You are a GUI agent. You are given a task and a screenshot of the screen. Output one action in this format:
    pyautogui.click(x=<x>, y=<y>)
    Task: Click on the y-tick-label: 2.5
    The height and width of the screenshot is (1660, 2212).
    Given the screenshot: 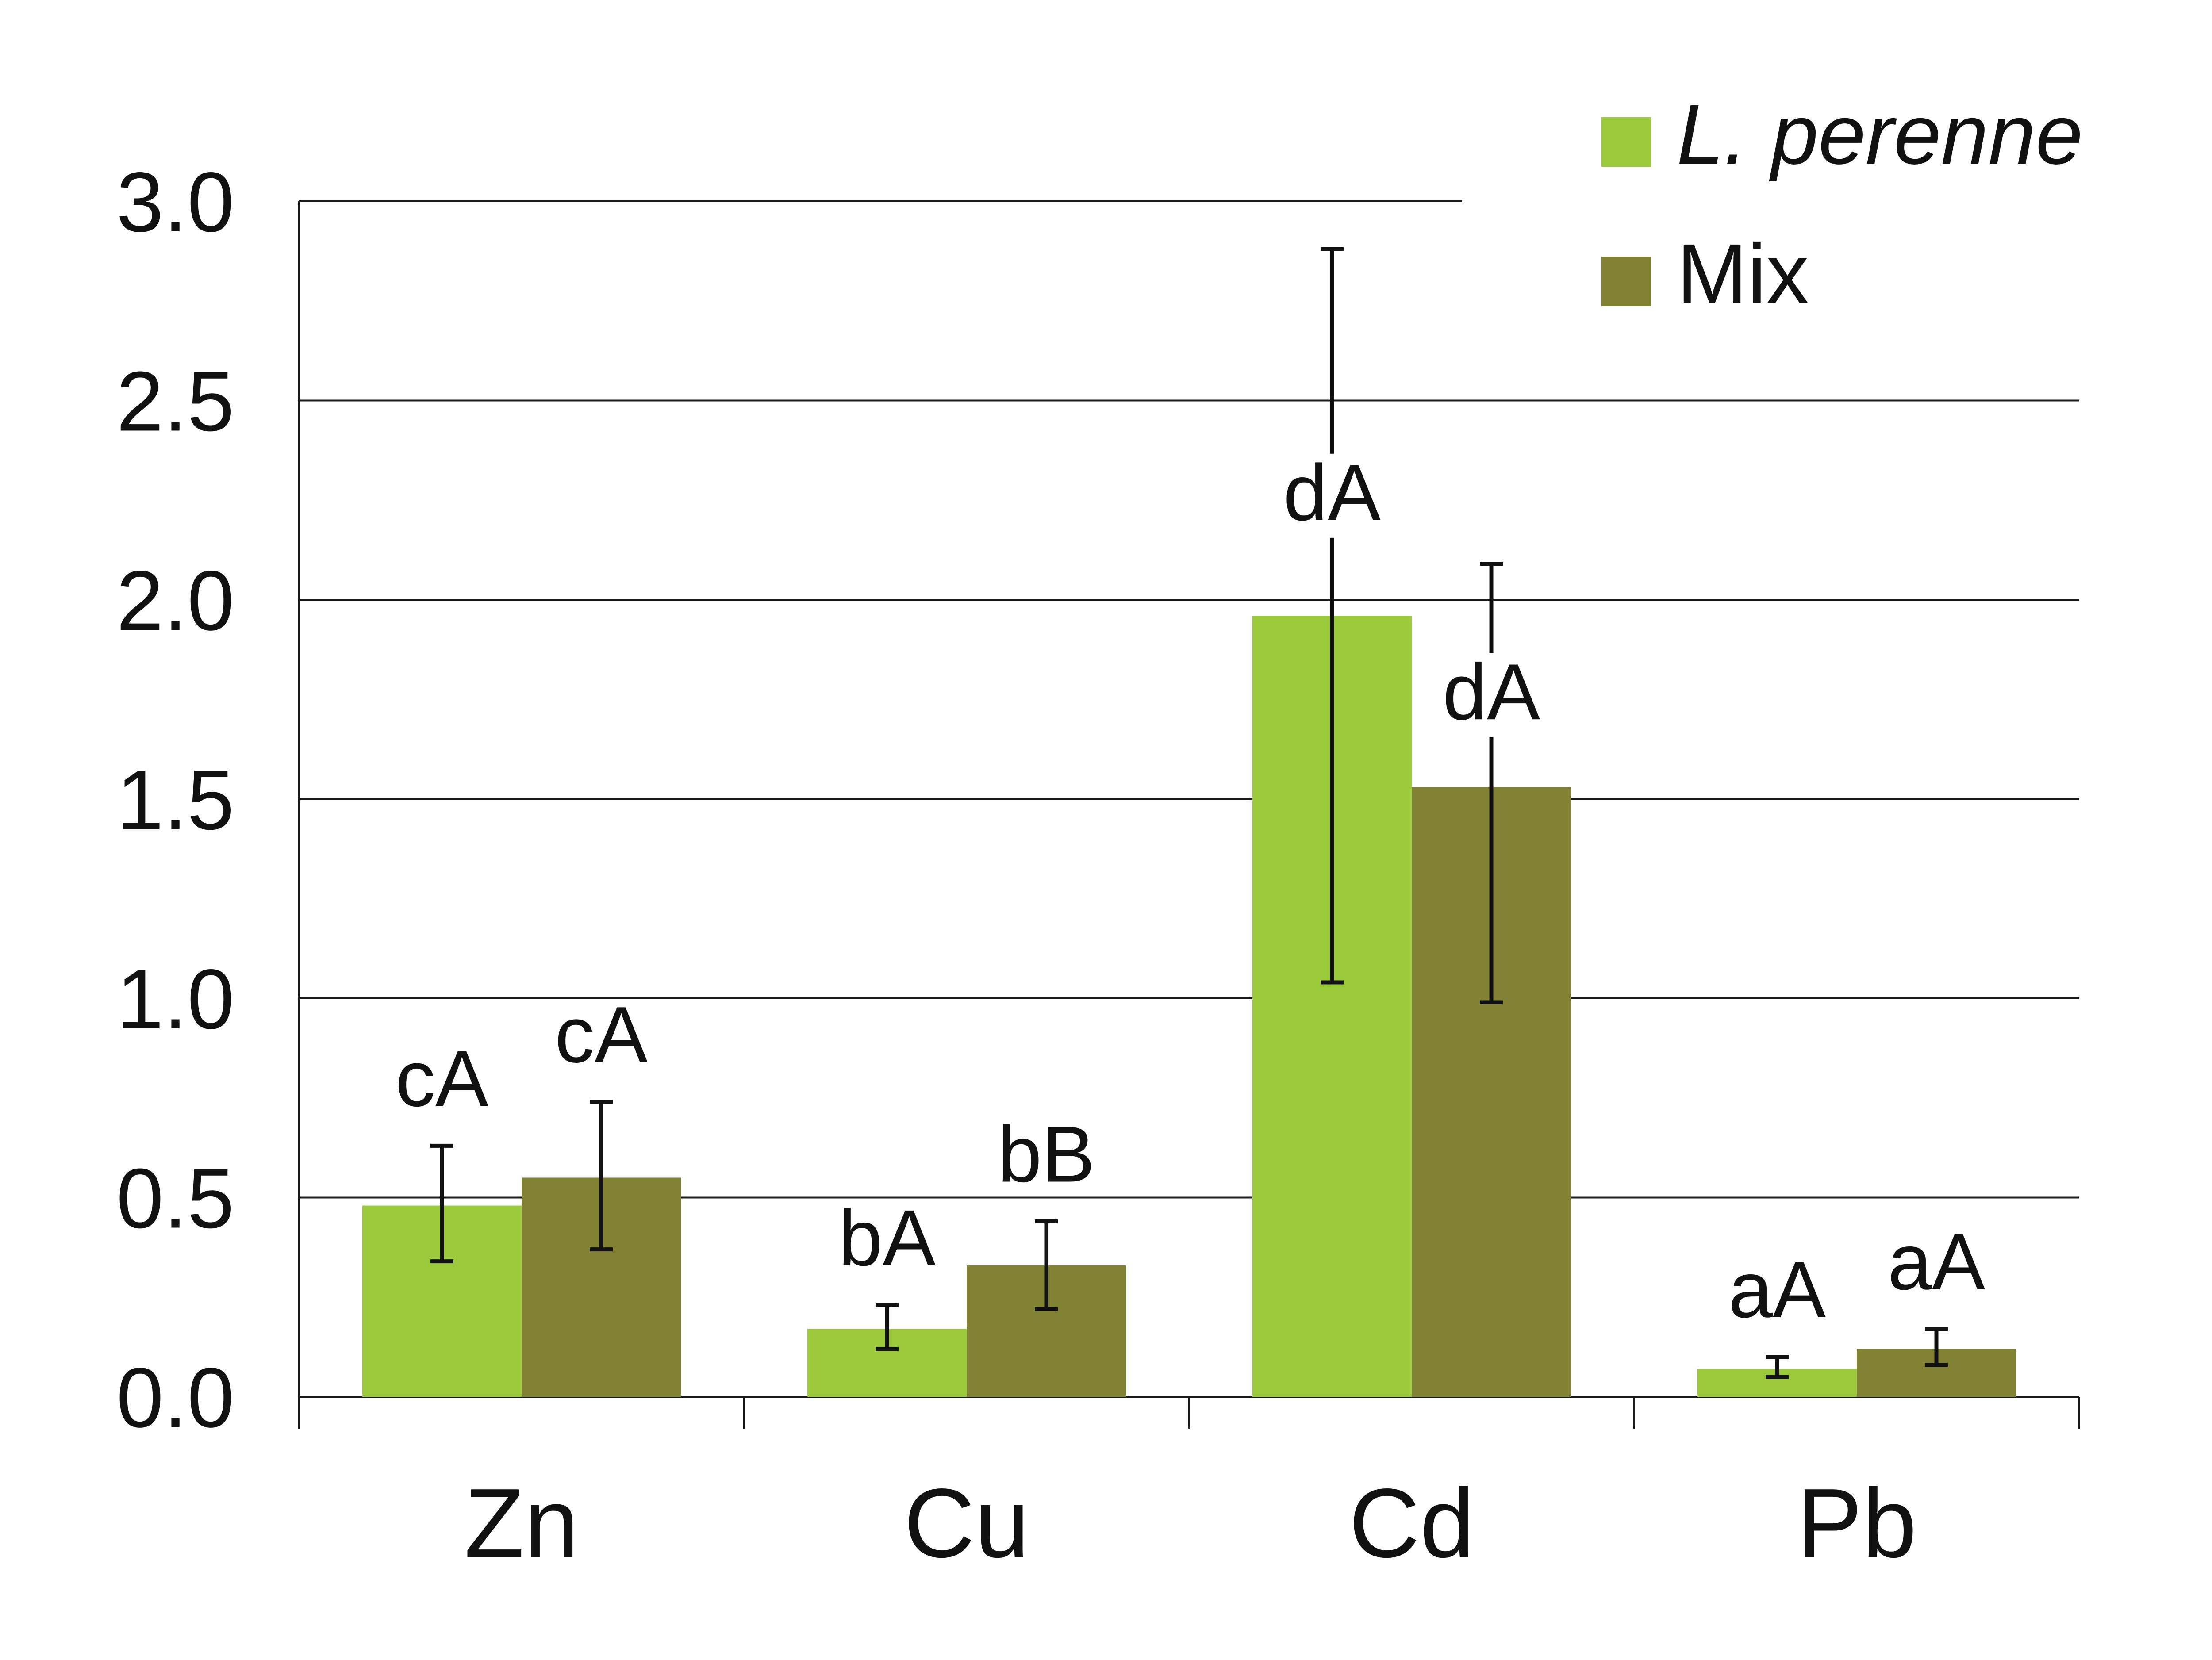 What is the action you would take?
    pyautogui.click(x=175, y=401)
    